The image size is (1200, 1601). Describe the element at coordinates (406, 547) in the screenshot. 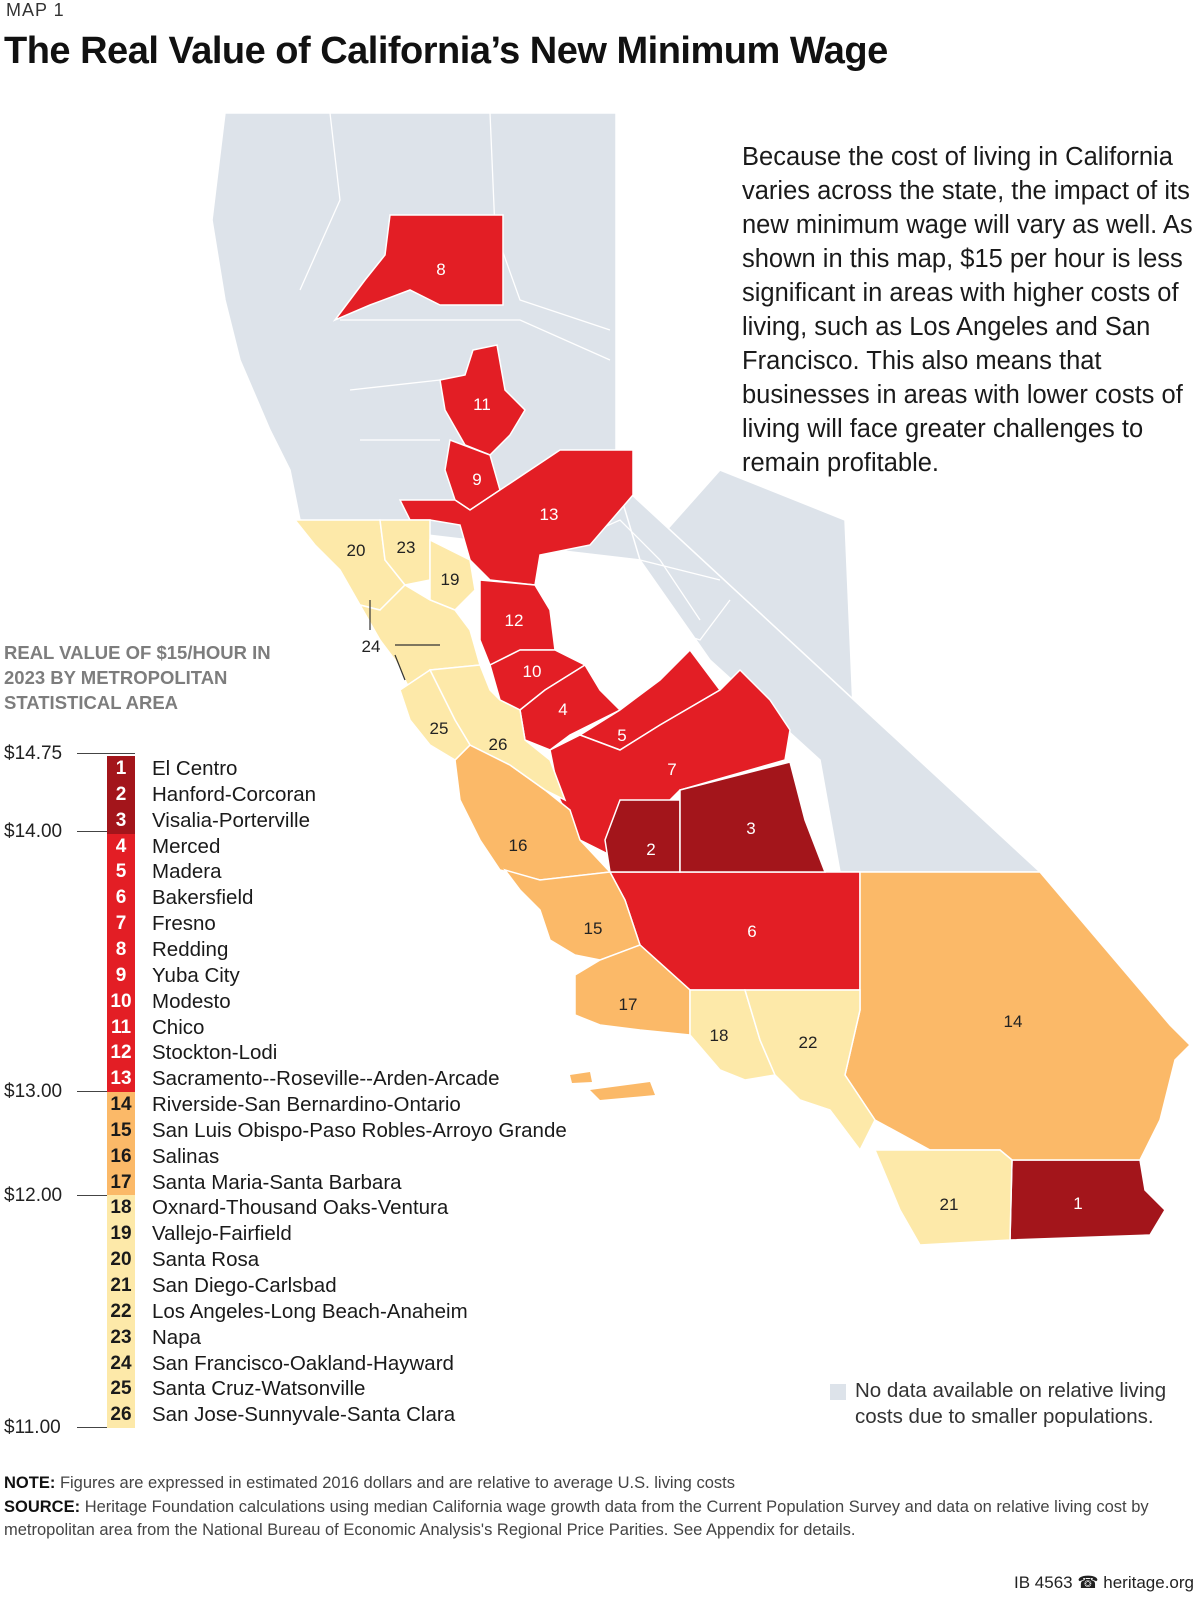

I see `region-label: 23` at that location.